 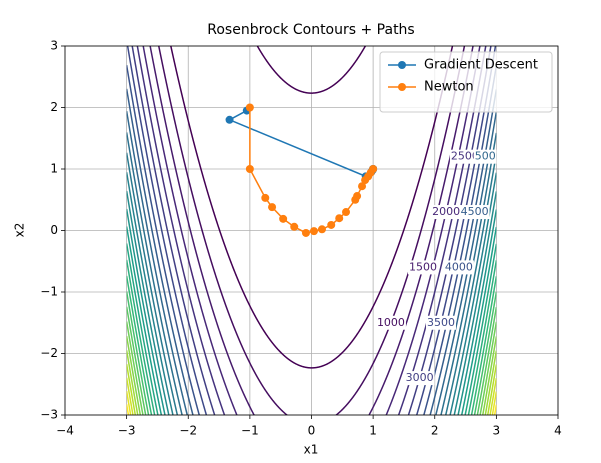 What do you see at coordinates (54, 46) in the screenshot?
I see `y-tick-label: 3` at bounding box center [54, 46].